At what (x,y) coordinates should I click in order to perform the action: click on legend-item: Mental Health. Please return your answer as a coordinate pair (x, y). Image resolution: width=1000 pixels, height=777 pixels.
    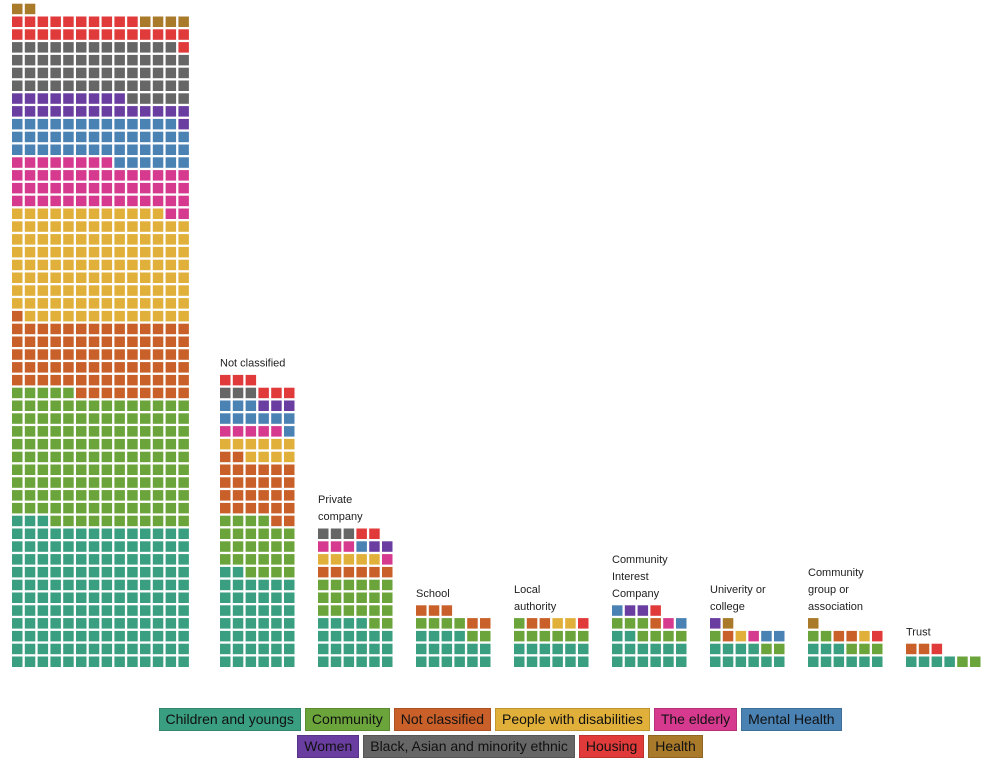
    Looking at the image, I should click on (791, 719).